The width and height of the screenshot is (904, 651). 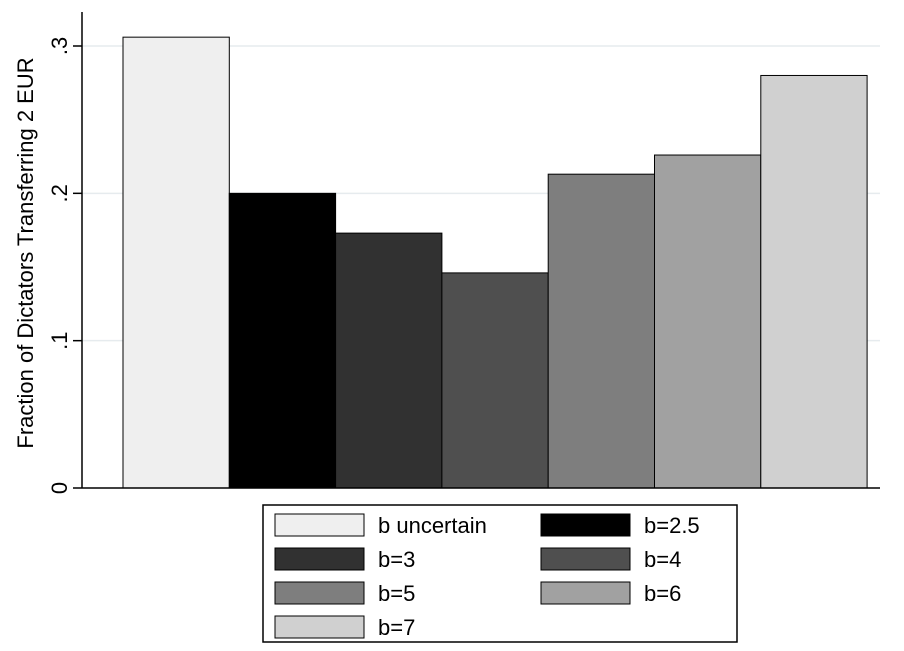 I want to click on y-tick-label: .1, so click(x=59, y=340).